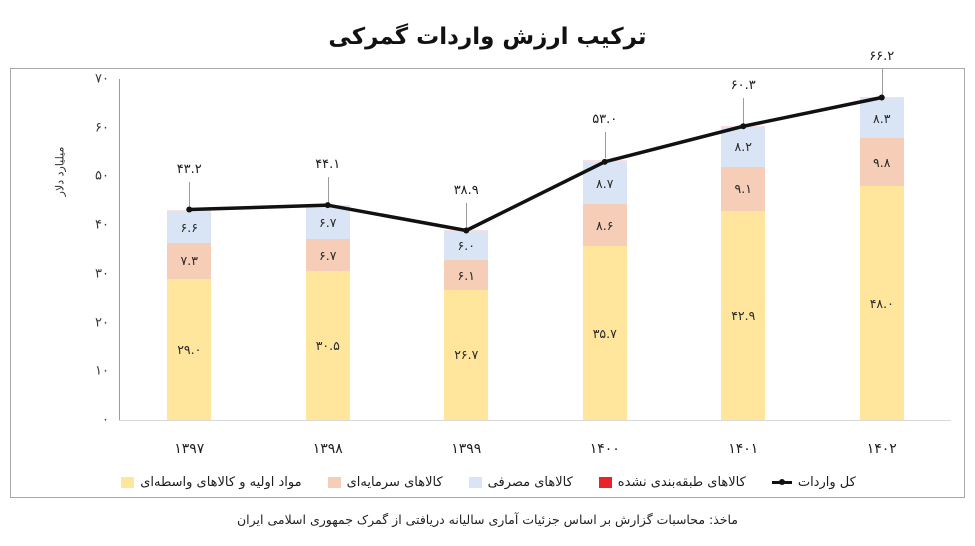 This screenshot has height=546, width=975. Describe the element at coordinates (102, 79) in the screenshot. I see `y-tick-label: ۷۰` at that location.